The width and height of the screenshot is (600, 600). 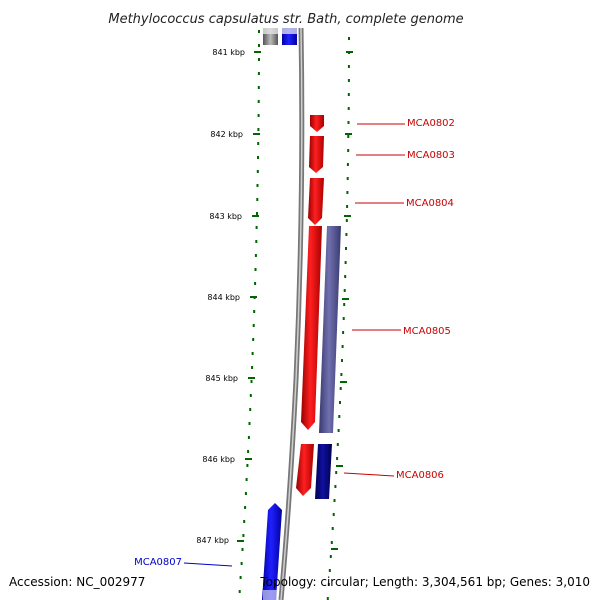 I want to click on accession-text: Accession: NC_002977, so click(x=77, y=582).